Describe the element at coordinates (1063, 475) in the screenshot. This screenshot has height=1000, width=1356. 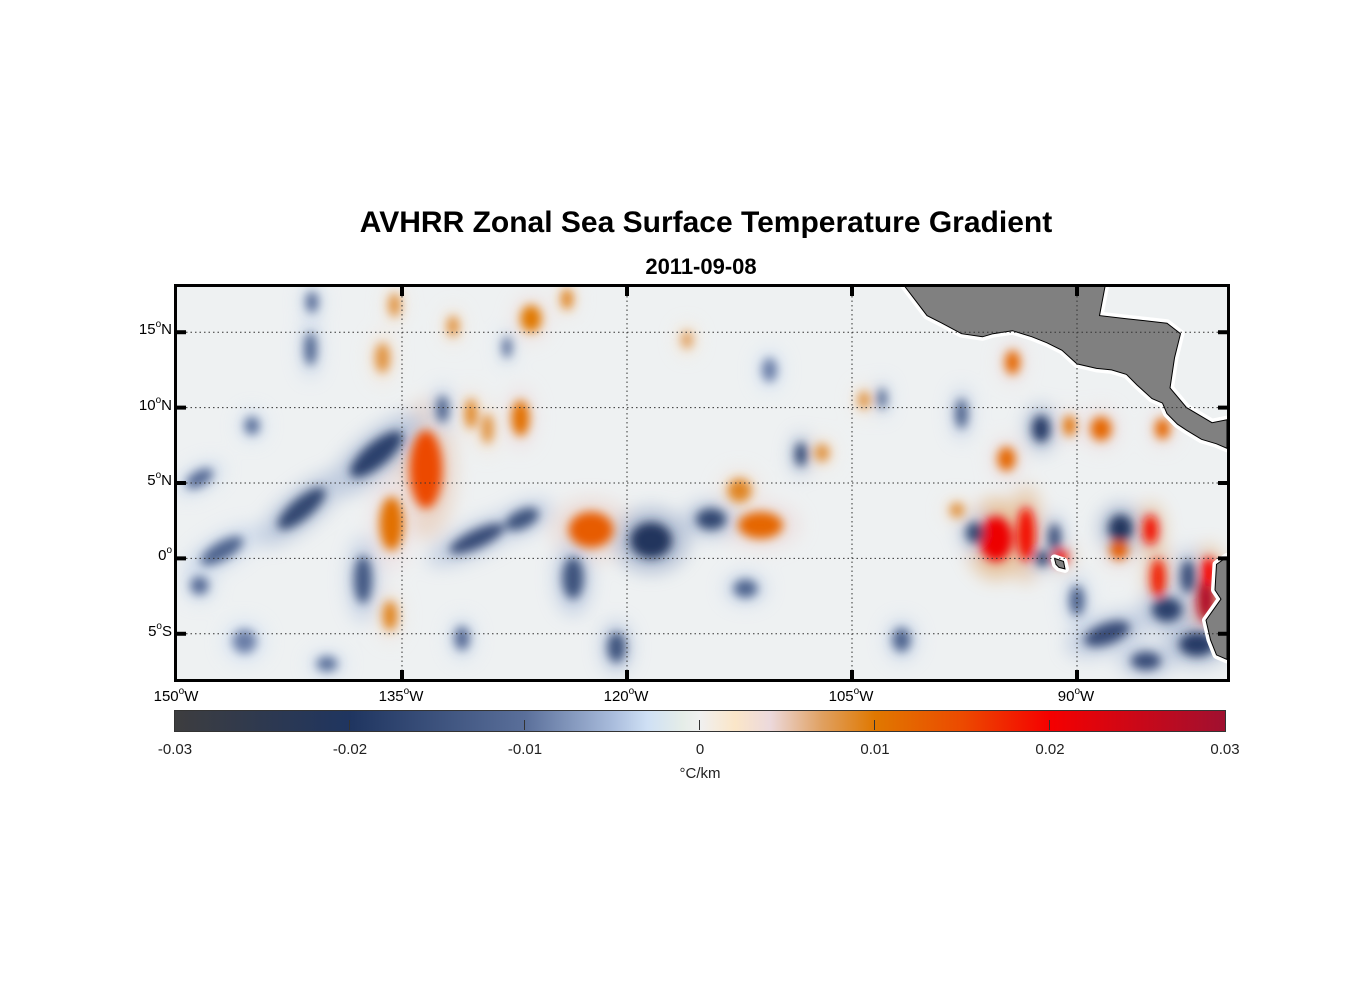
I see `land-layer` at that location.